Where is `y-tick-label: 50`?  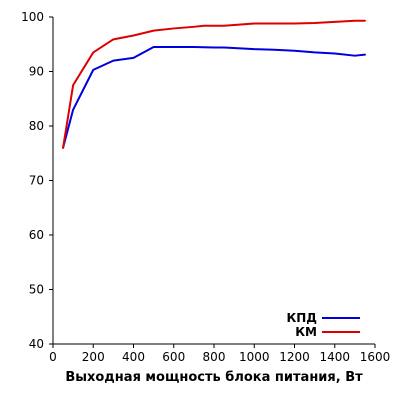 y-tick-label: 50 is located at coordinates (36, 290).